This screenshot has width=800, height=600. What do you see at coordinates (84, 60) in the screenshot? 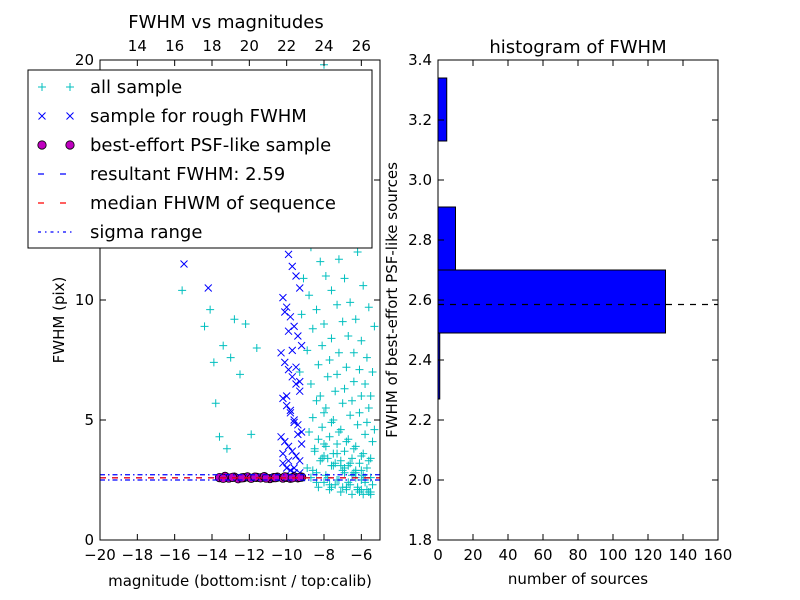
I see `y-tick-label: 20` at bounding box center [84, 60].